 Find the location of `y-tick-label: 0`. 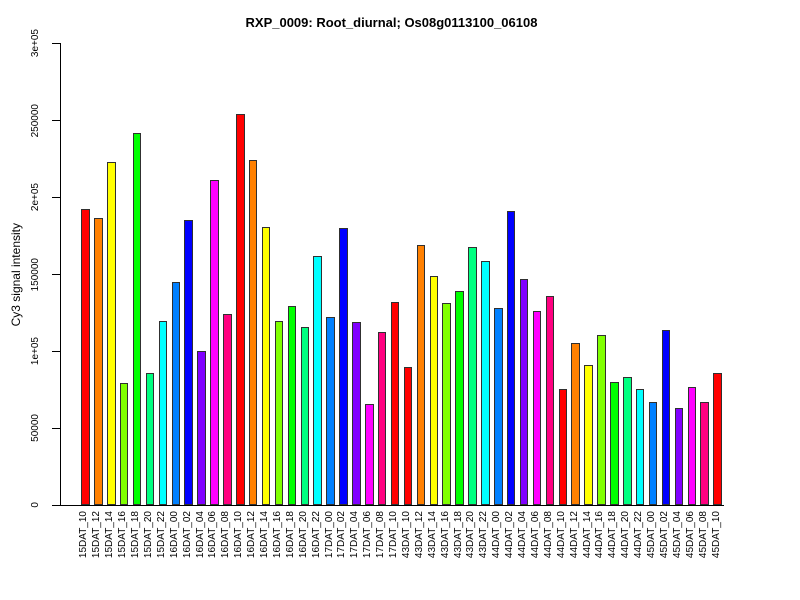

y-tick-label: 0 is located at coordinates (35, 505).